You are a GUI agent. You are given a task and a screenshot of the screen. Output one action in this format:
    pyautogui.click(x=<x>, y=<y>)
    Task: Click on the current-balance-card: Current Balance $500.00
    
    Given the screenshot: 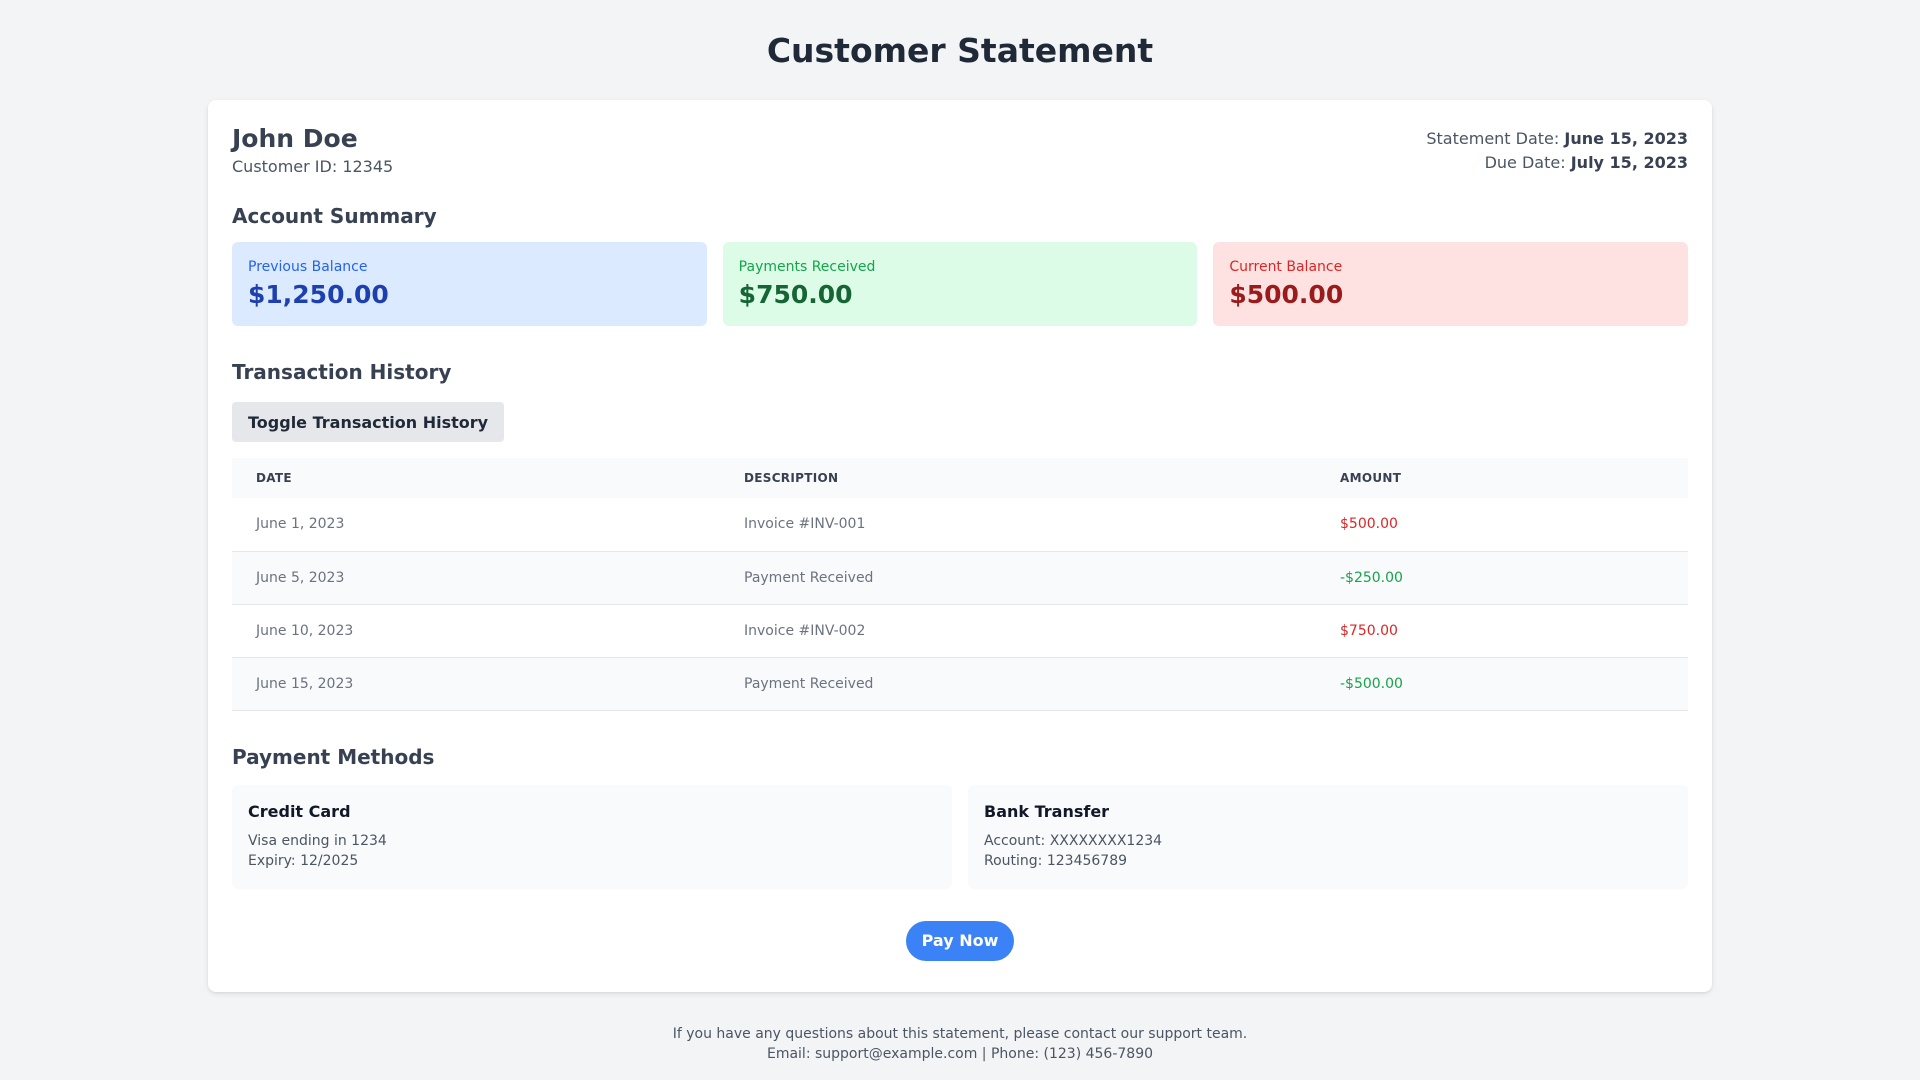 What is the action you would take?
    pyautogui.click(x=1451, y=284)
    